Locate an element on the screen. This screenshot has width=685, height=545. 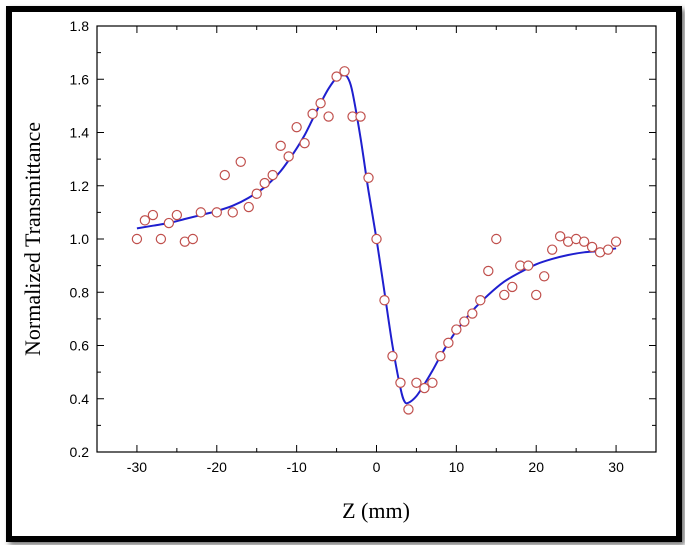
y-tick-label: 1.8 is located at coordinates (80, 26).